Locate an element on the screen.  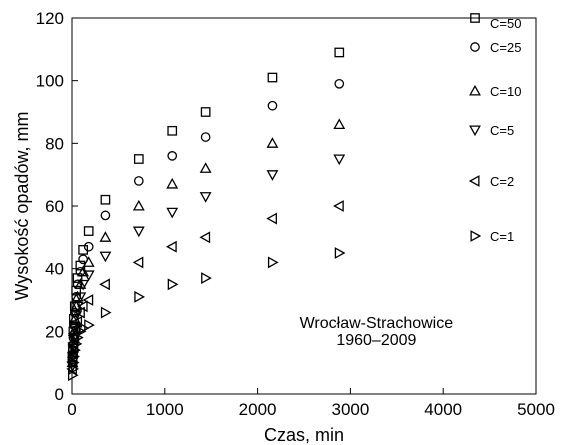
legend-label: C=1 is located at coordinates (502, 236).